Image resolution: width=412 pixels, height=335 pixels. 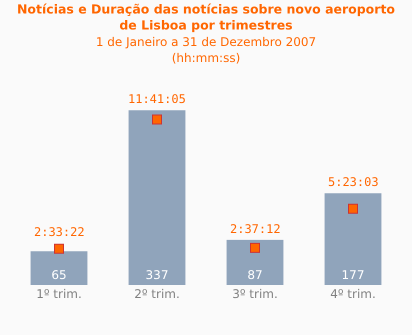 What do you see at coordinates (59, 232) in the screenshot?
I see `data-label: 2:33:22` at bounding box center [59, 232].